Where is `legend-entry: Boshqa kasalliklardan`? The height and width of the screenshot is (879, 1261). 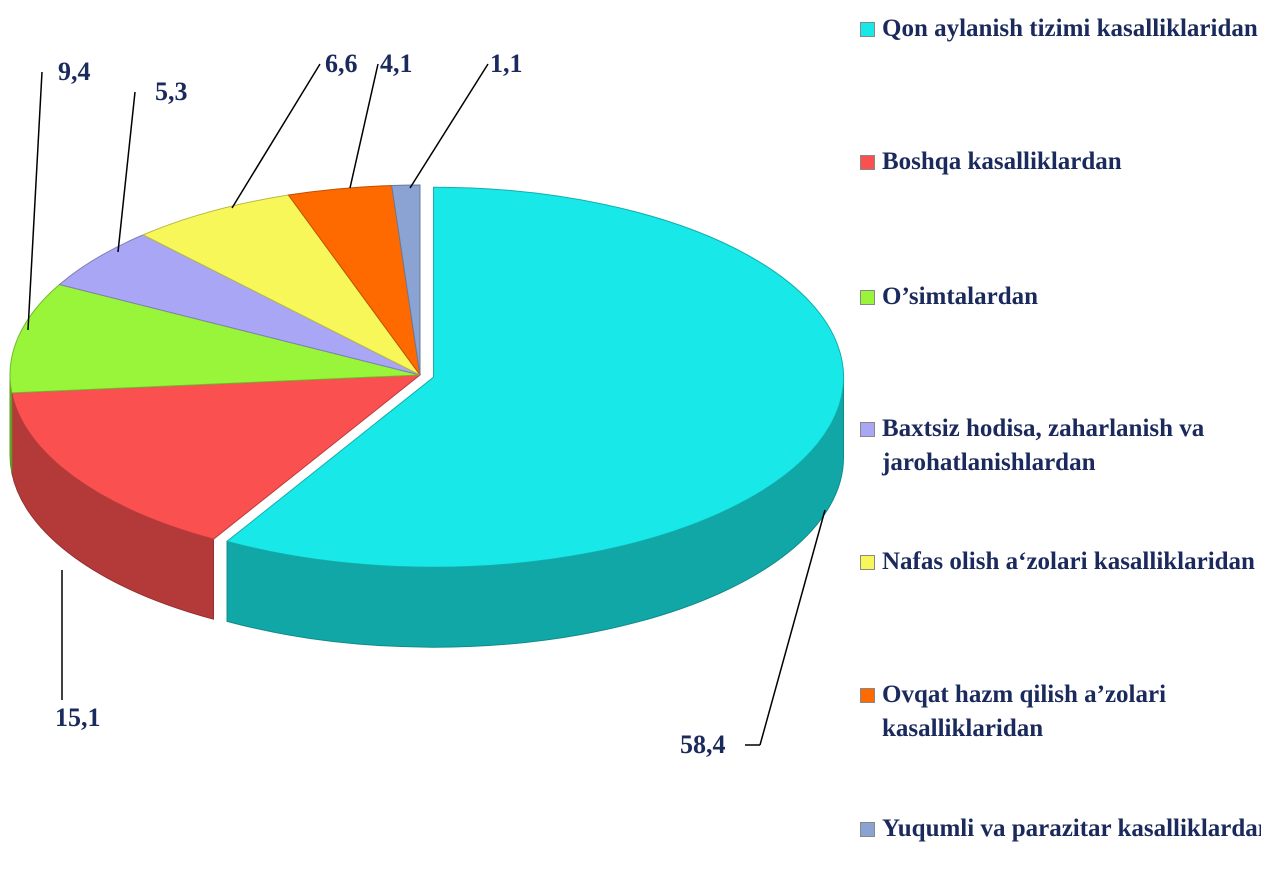
legend-entry: Boshqa kasalliklardan is located at coordinates (1059, 162).